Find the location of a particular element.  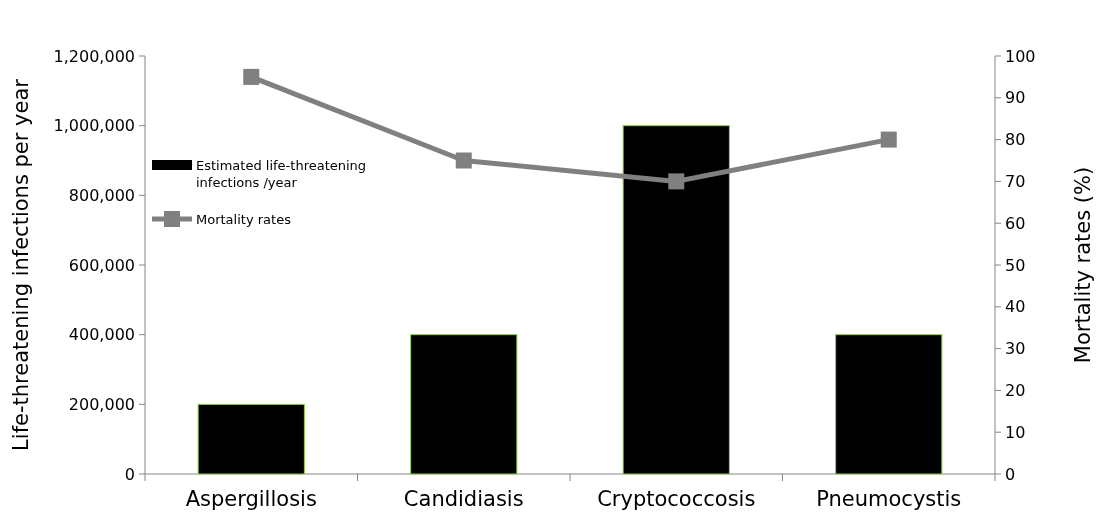

y-tick-label: 1,000,000 is located at coordinates (94, 126).